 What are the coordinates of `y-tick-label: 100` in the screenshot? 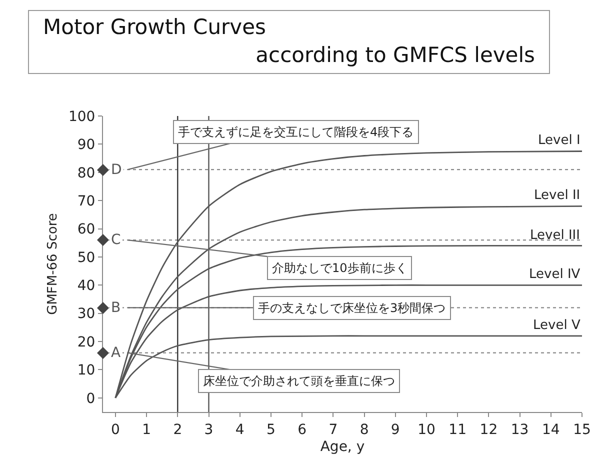 It's located at (82, 116).